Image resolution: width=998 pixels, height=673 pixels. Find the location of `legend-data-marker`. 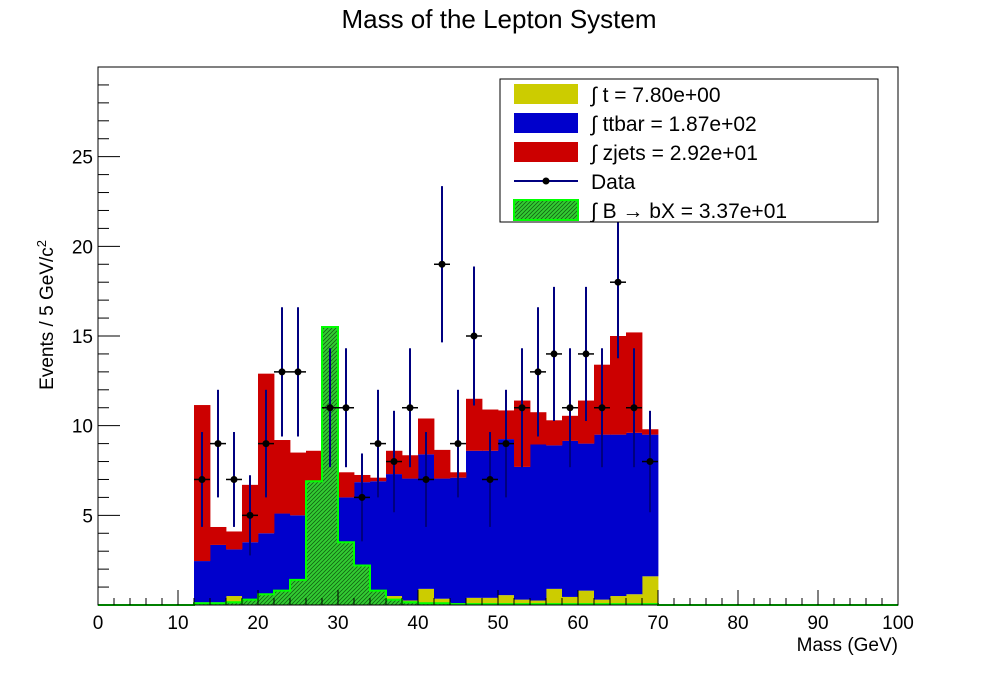

legend-data-marker is located at coordinates (546, 181).